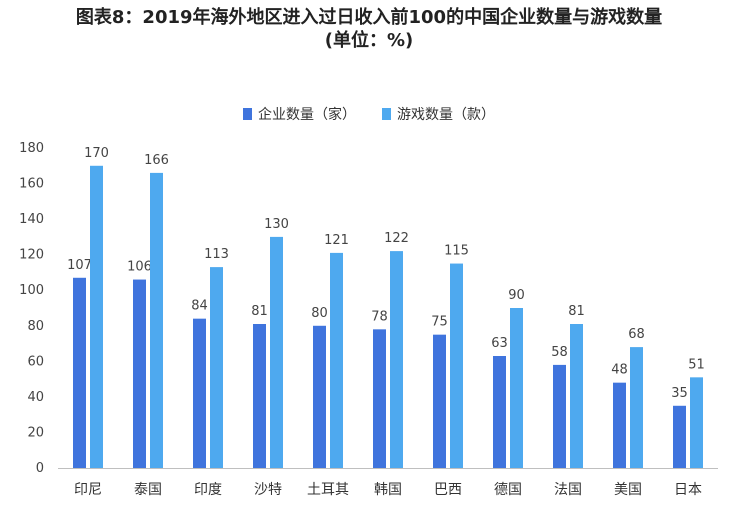 The width and height of the screenshot is (738, 510). Describe the element at coordinates (148, 490) in the screenshot. I see `x-tick-label: 泰国` at that location.